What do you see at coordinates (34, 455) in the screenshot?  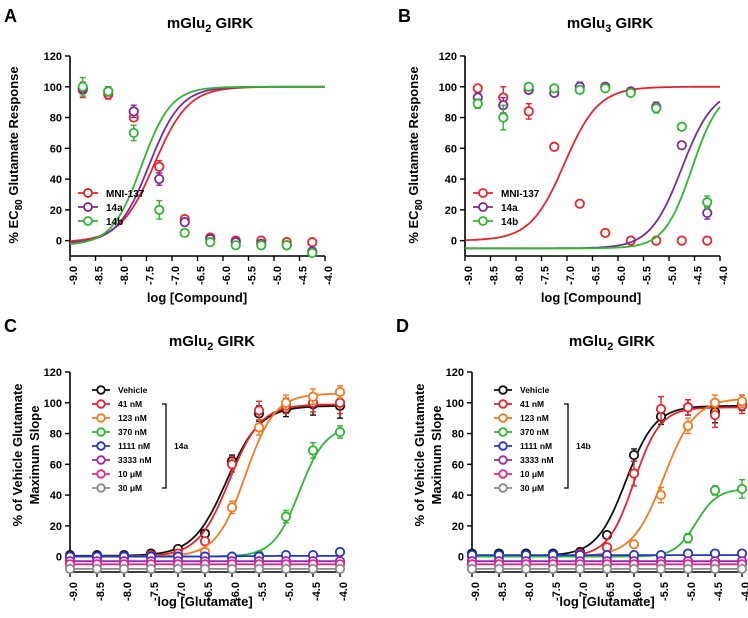 I see `y-axis-label-line2: Maximum Slope` at bounding box center [34, 455].